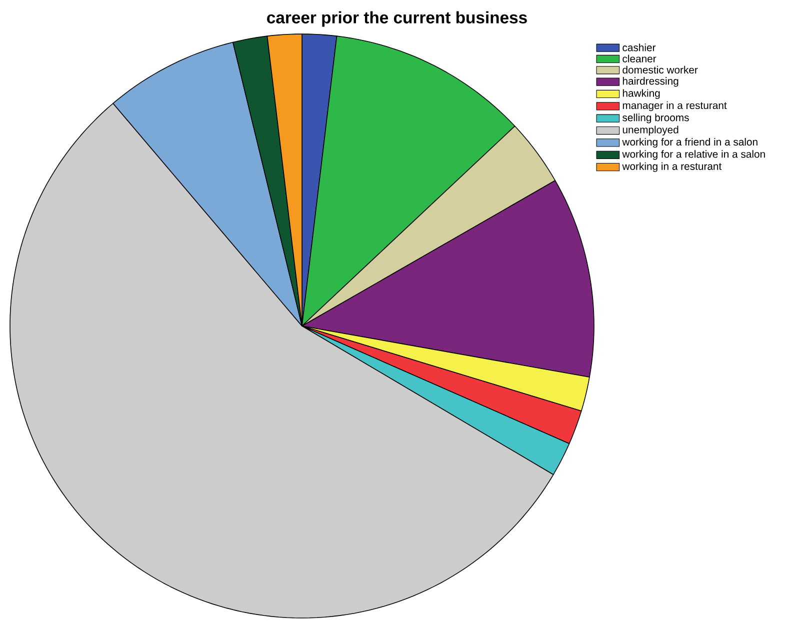 This screenshot has height=644, width=789. Describe the element at coordinates (672, 167) in the screenshot. I see `legend-label: working in a resturant` at that location.